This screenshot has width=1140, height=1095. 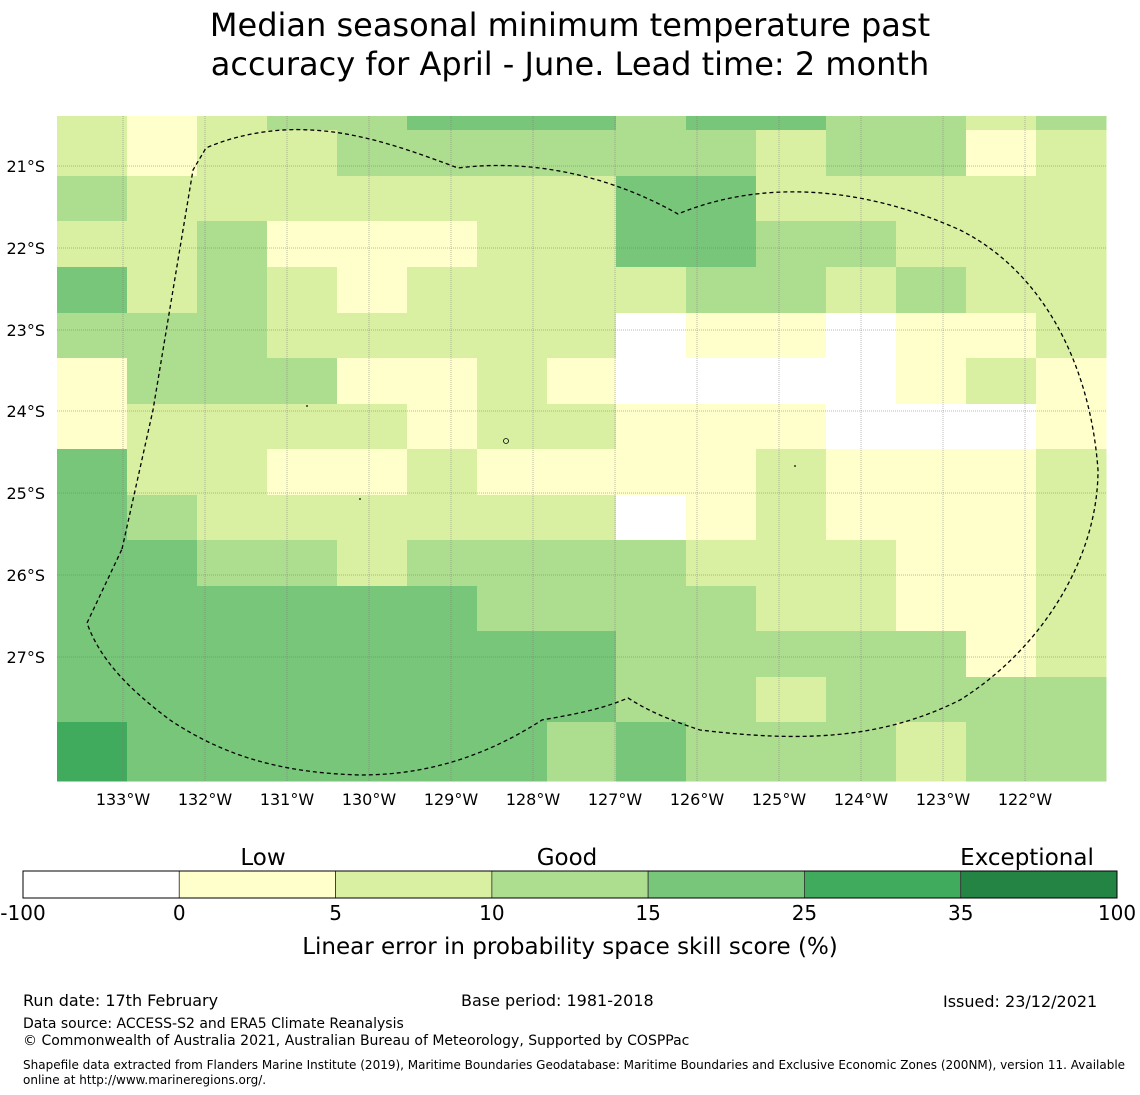 What do you see at coordinates (779, 799) in the screenshot?
I see `longitude-tick-label: 125°W` at bounding box center [779, 799].